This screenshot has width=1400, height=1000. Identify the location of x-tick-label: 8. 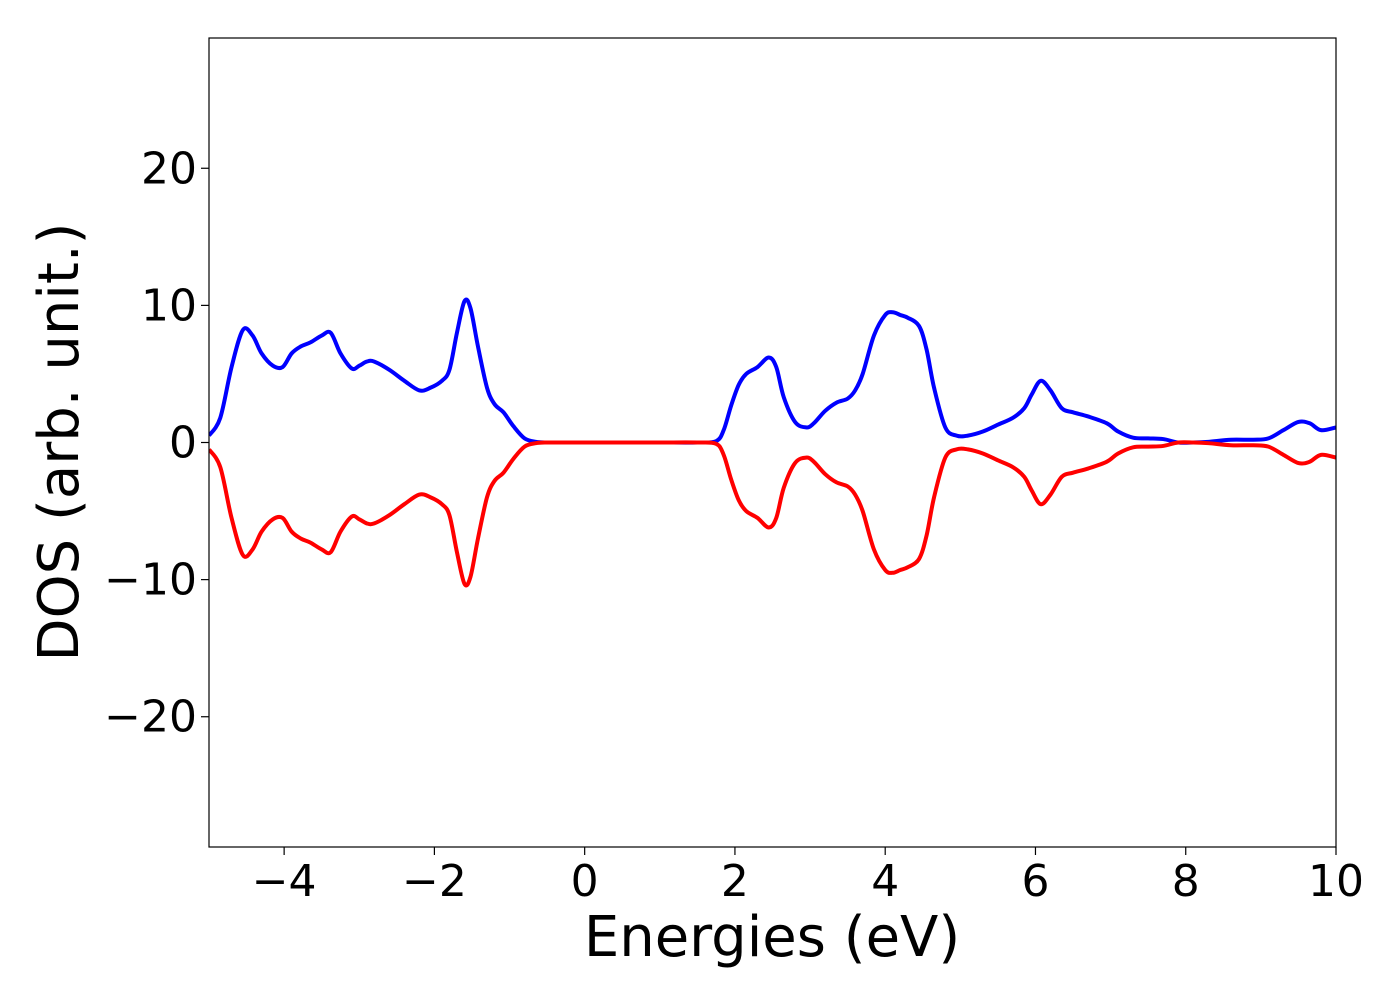
(1186, 881).